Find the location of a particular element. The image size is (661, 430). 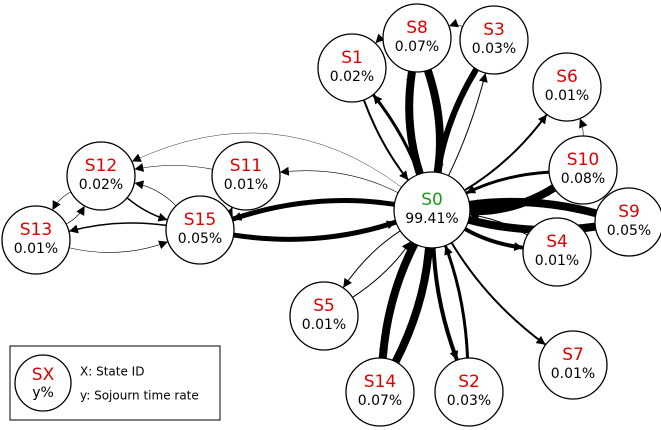

legend-id-desc: X: State ID is located at coordinates (112, 372).